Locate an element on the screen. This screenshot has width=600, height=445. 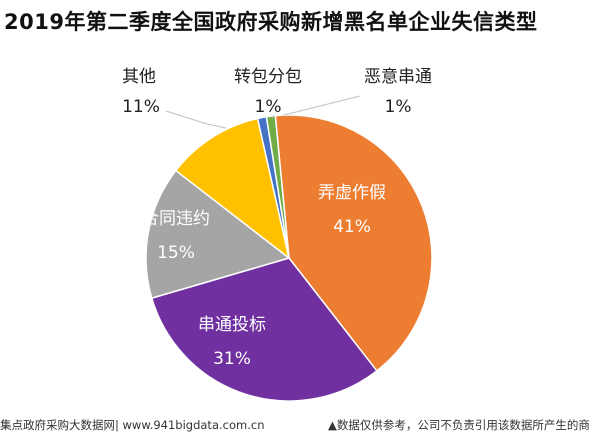
chart-title: 2019年第二季度全国政府采购新增黑名单企业失信类型 is located at coordinates (271, 22).